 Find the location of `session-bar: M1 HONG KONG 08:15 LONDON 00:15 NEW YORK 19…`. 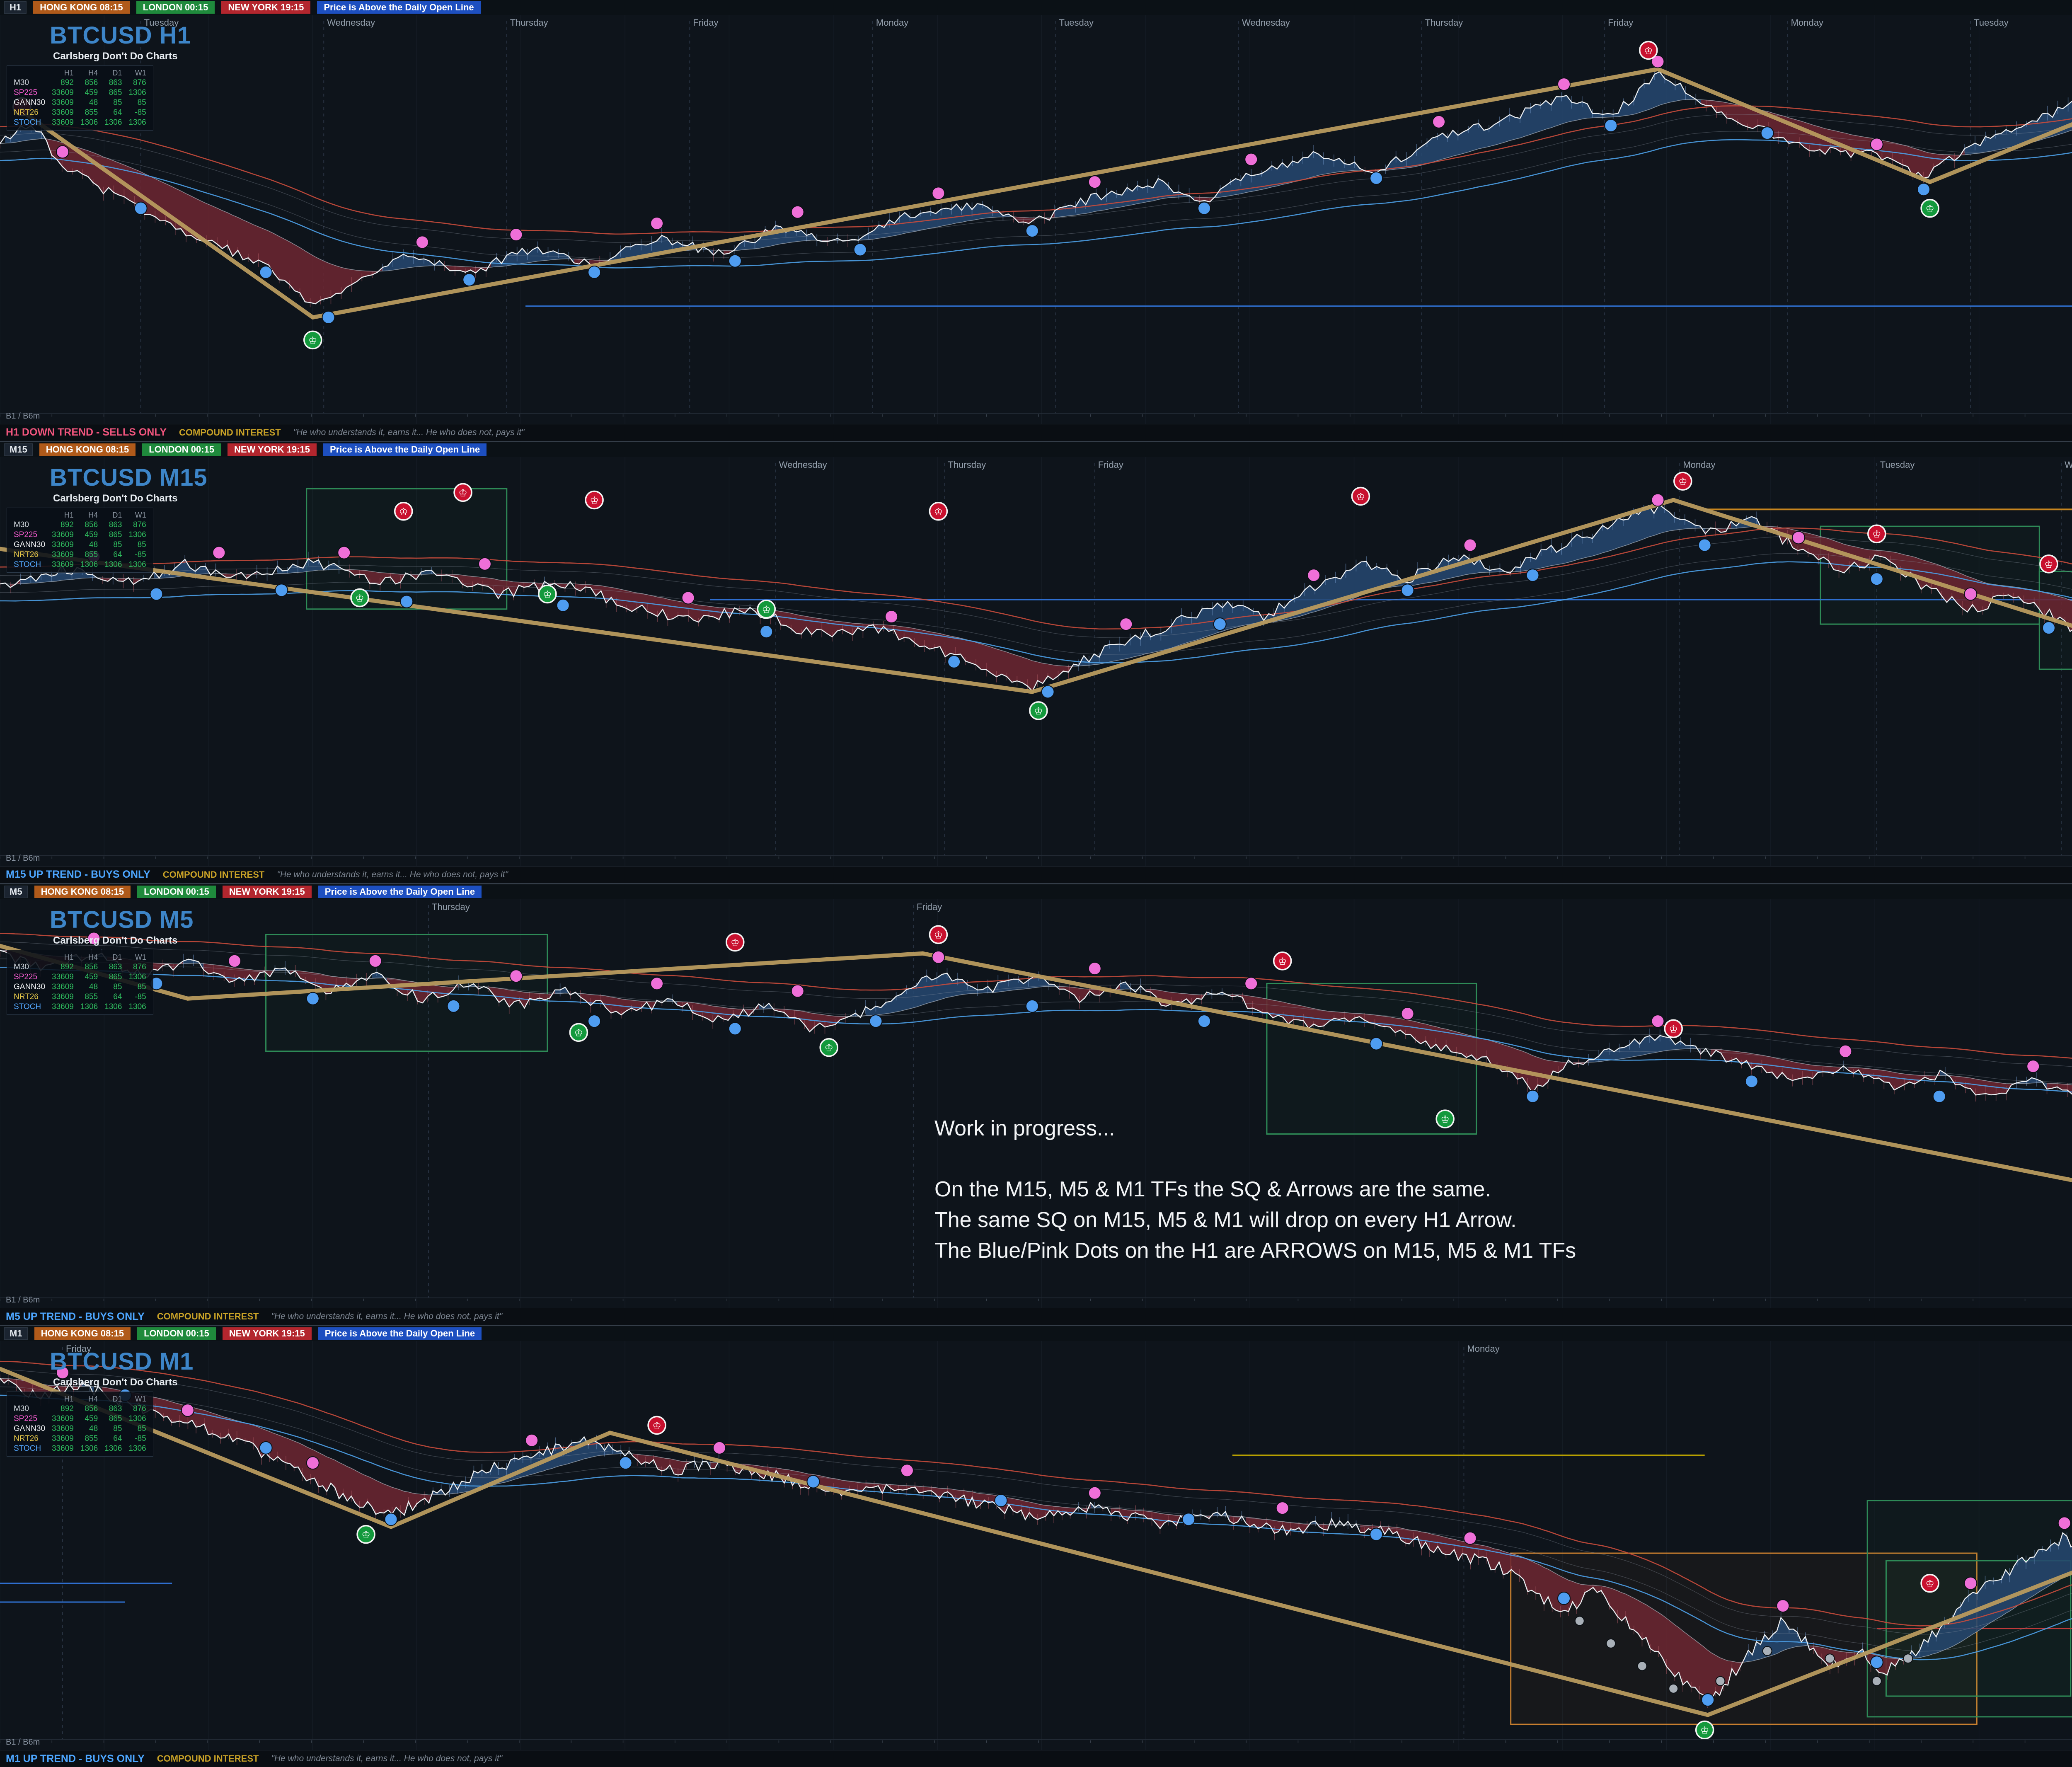

session-bar: M1 HONG KONG 08:15 LONDON 00:15 NEW YORK 19… is located at coordinates (1036, 1333).